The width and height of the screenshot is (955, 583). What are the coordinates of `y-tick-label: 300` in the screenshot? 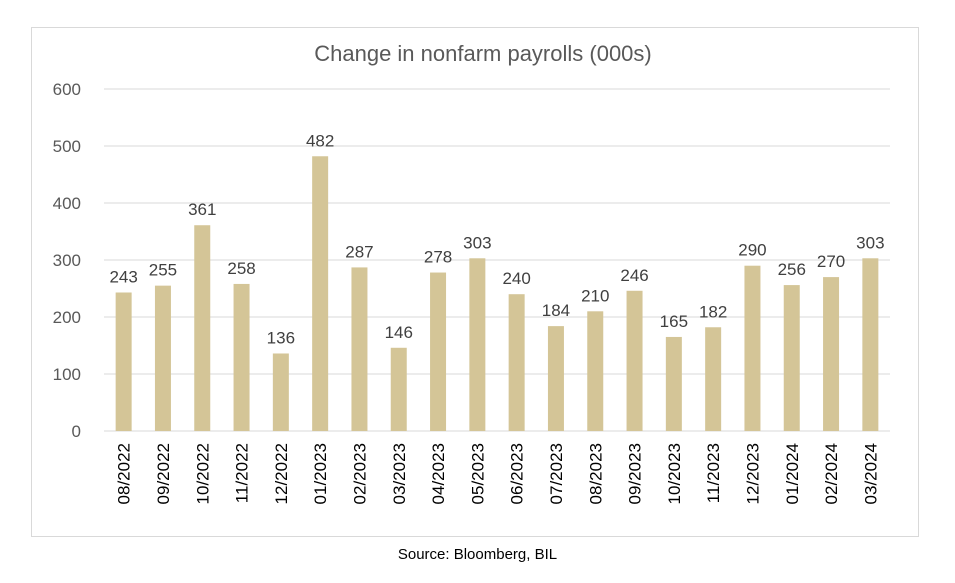 It's located at (67, 260).